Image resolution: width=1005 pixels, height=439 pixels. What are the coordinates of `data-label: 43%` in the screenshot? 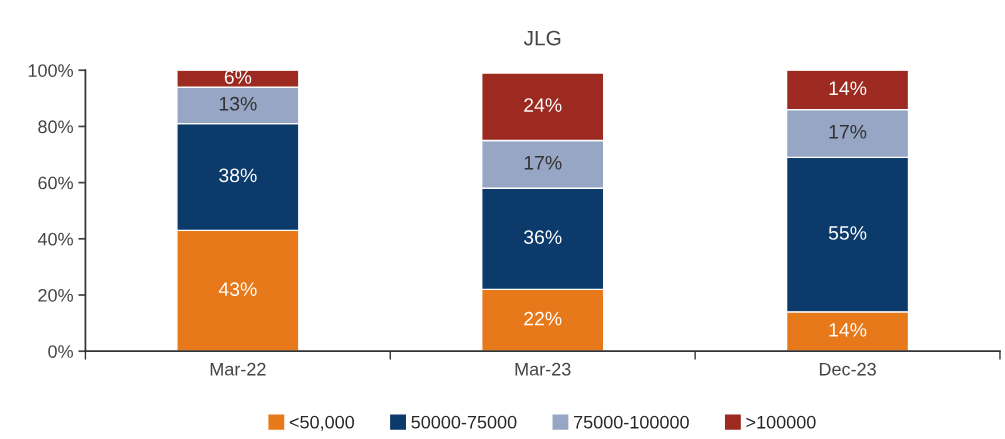 It's located at (237, 289).